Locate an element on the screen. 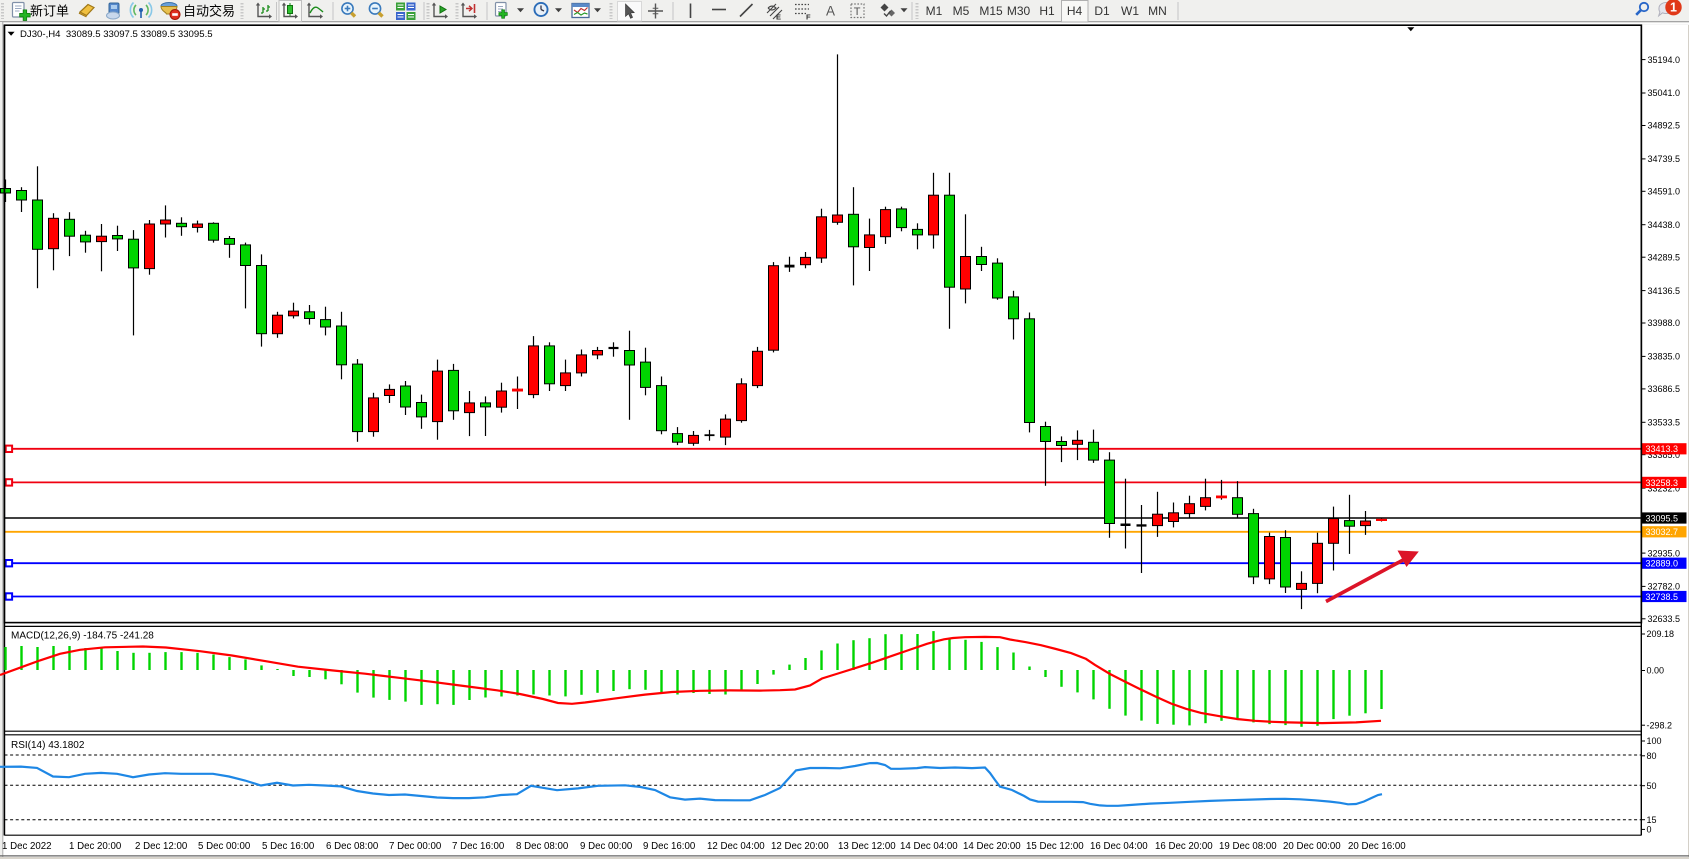 The height and width of the screenshot is (864, 1689). svg-text: 209.18 is located at coordinates (1661, 634).